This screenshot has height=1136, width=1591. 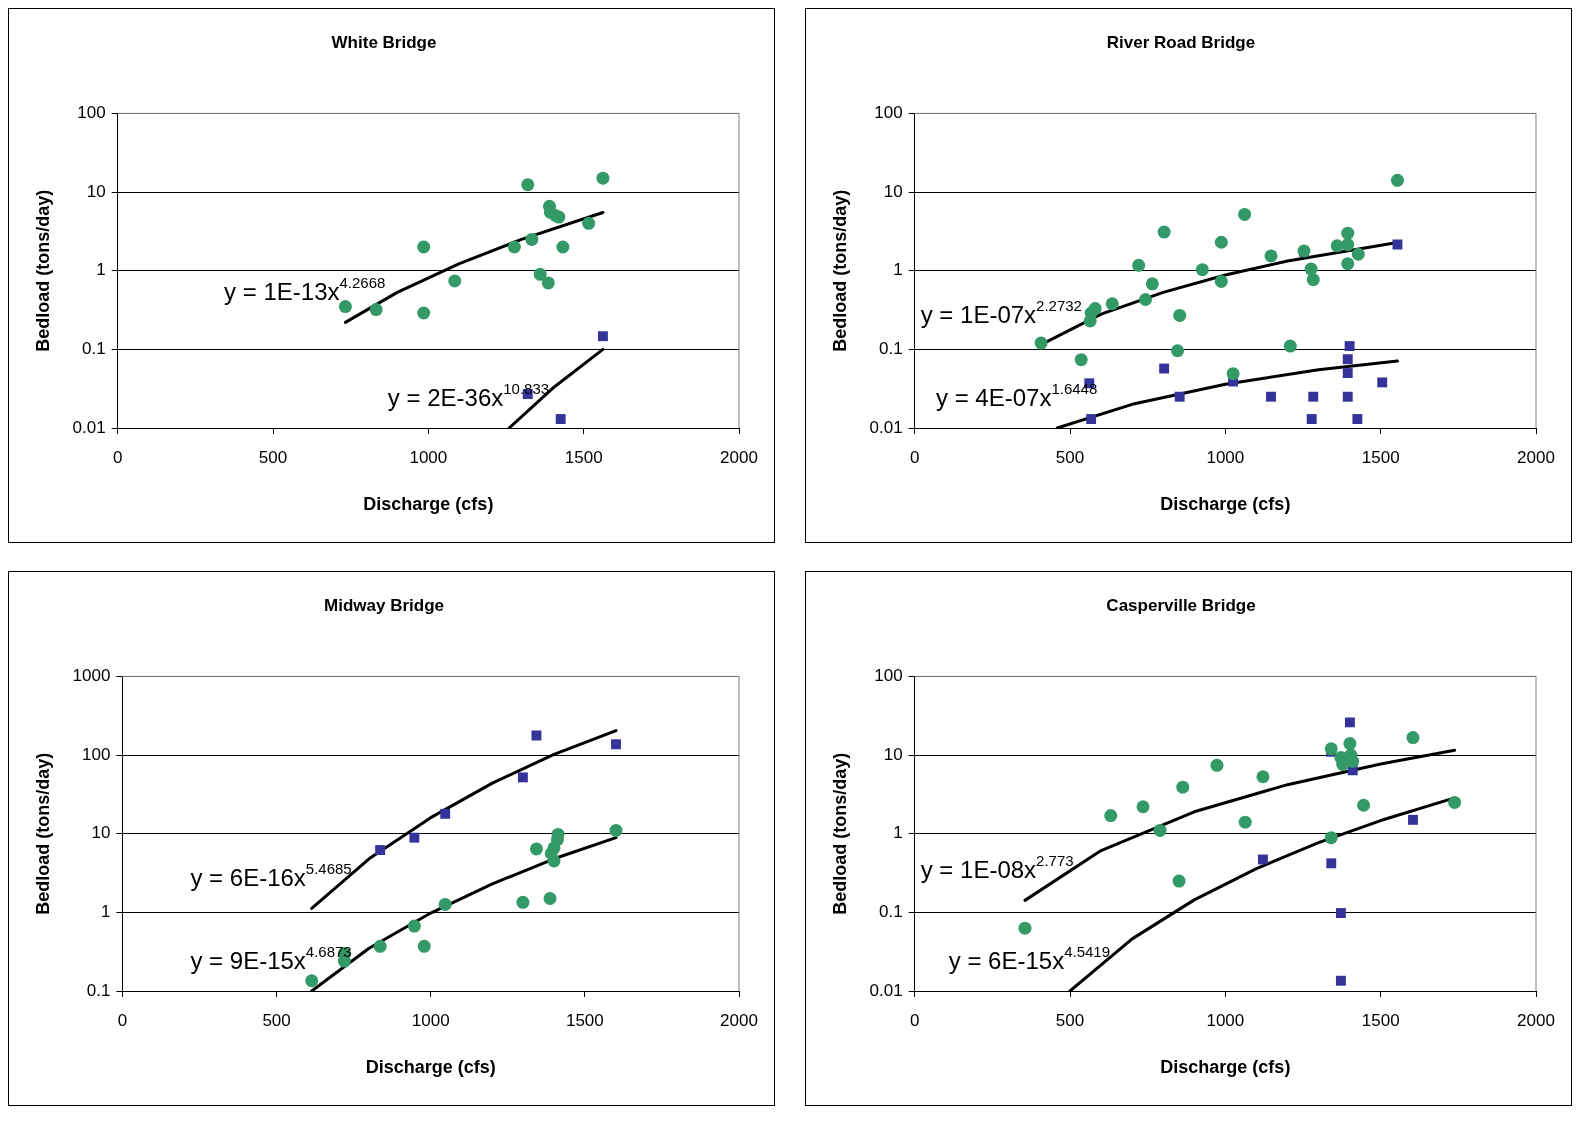 What do you see at coordinates (384, 42) in the screenshot?
I see `chart-title: White Bridge` at bounding box center [384, 42].